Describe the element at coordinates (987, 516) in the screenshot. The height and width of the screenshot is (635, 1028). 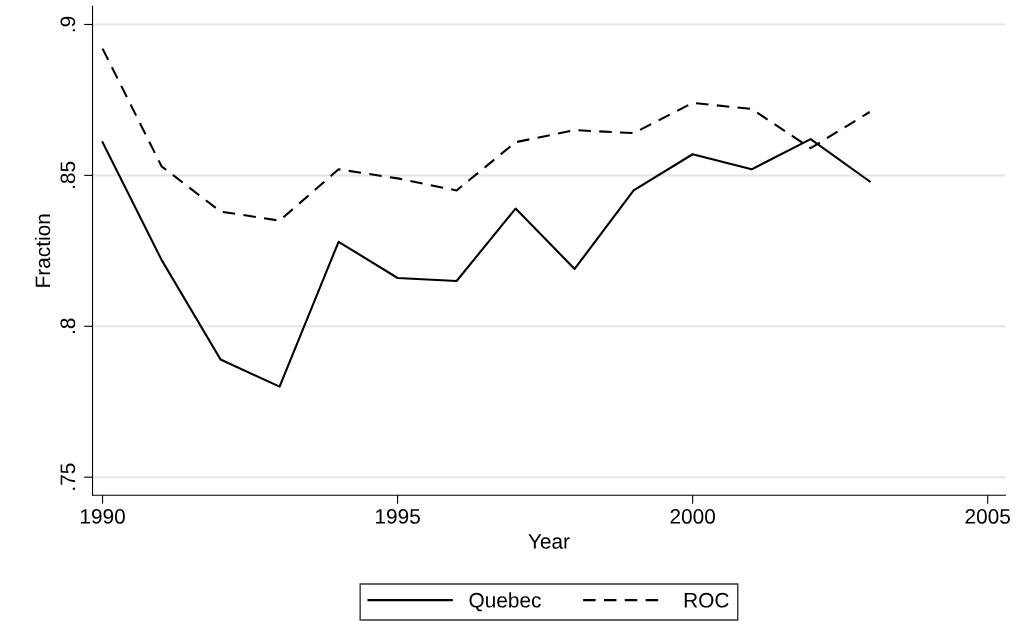
I see `x-tick-label: 2005` at that location.